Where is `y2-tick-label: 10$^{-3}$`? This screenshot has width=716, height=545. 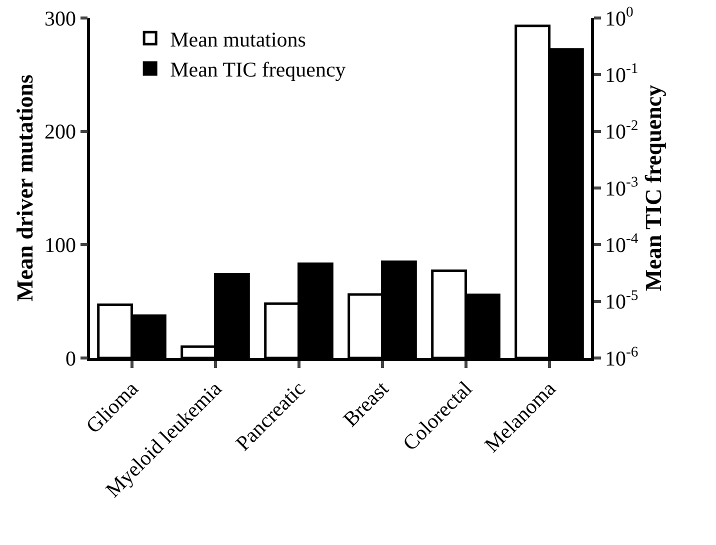
y2-tick-label: 10$^{-3}$ is located at coordinates (621, 187).